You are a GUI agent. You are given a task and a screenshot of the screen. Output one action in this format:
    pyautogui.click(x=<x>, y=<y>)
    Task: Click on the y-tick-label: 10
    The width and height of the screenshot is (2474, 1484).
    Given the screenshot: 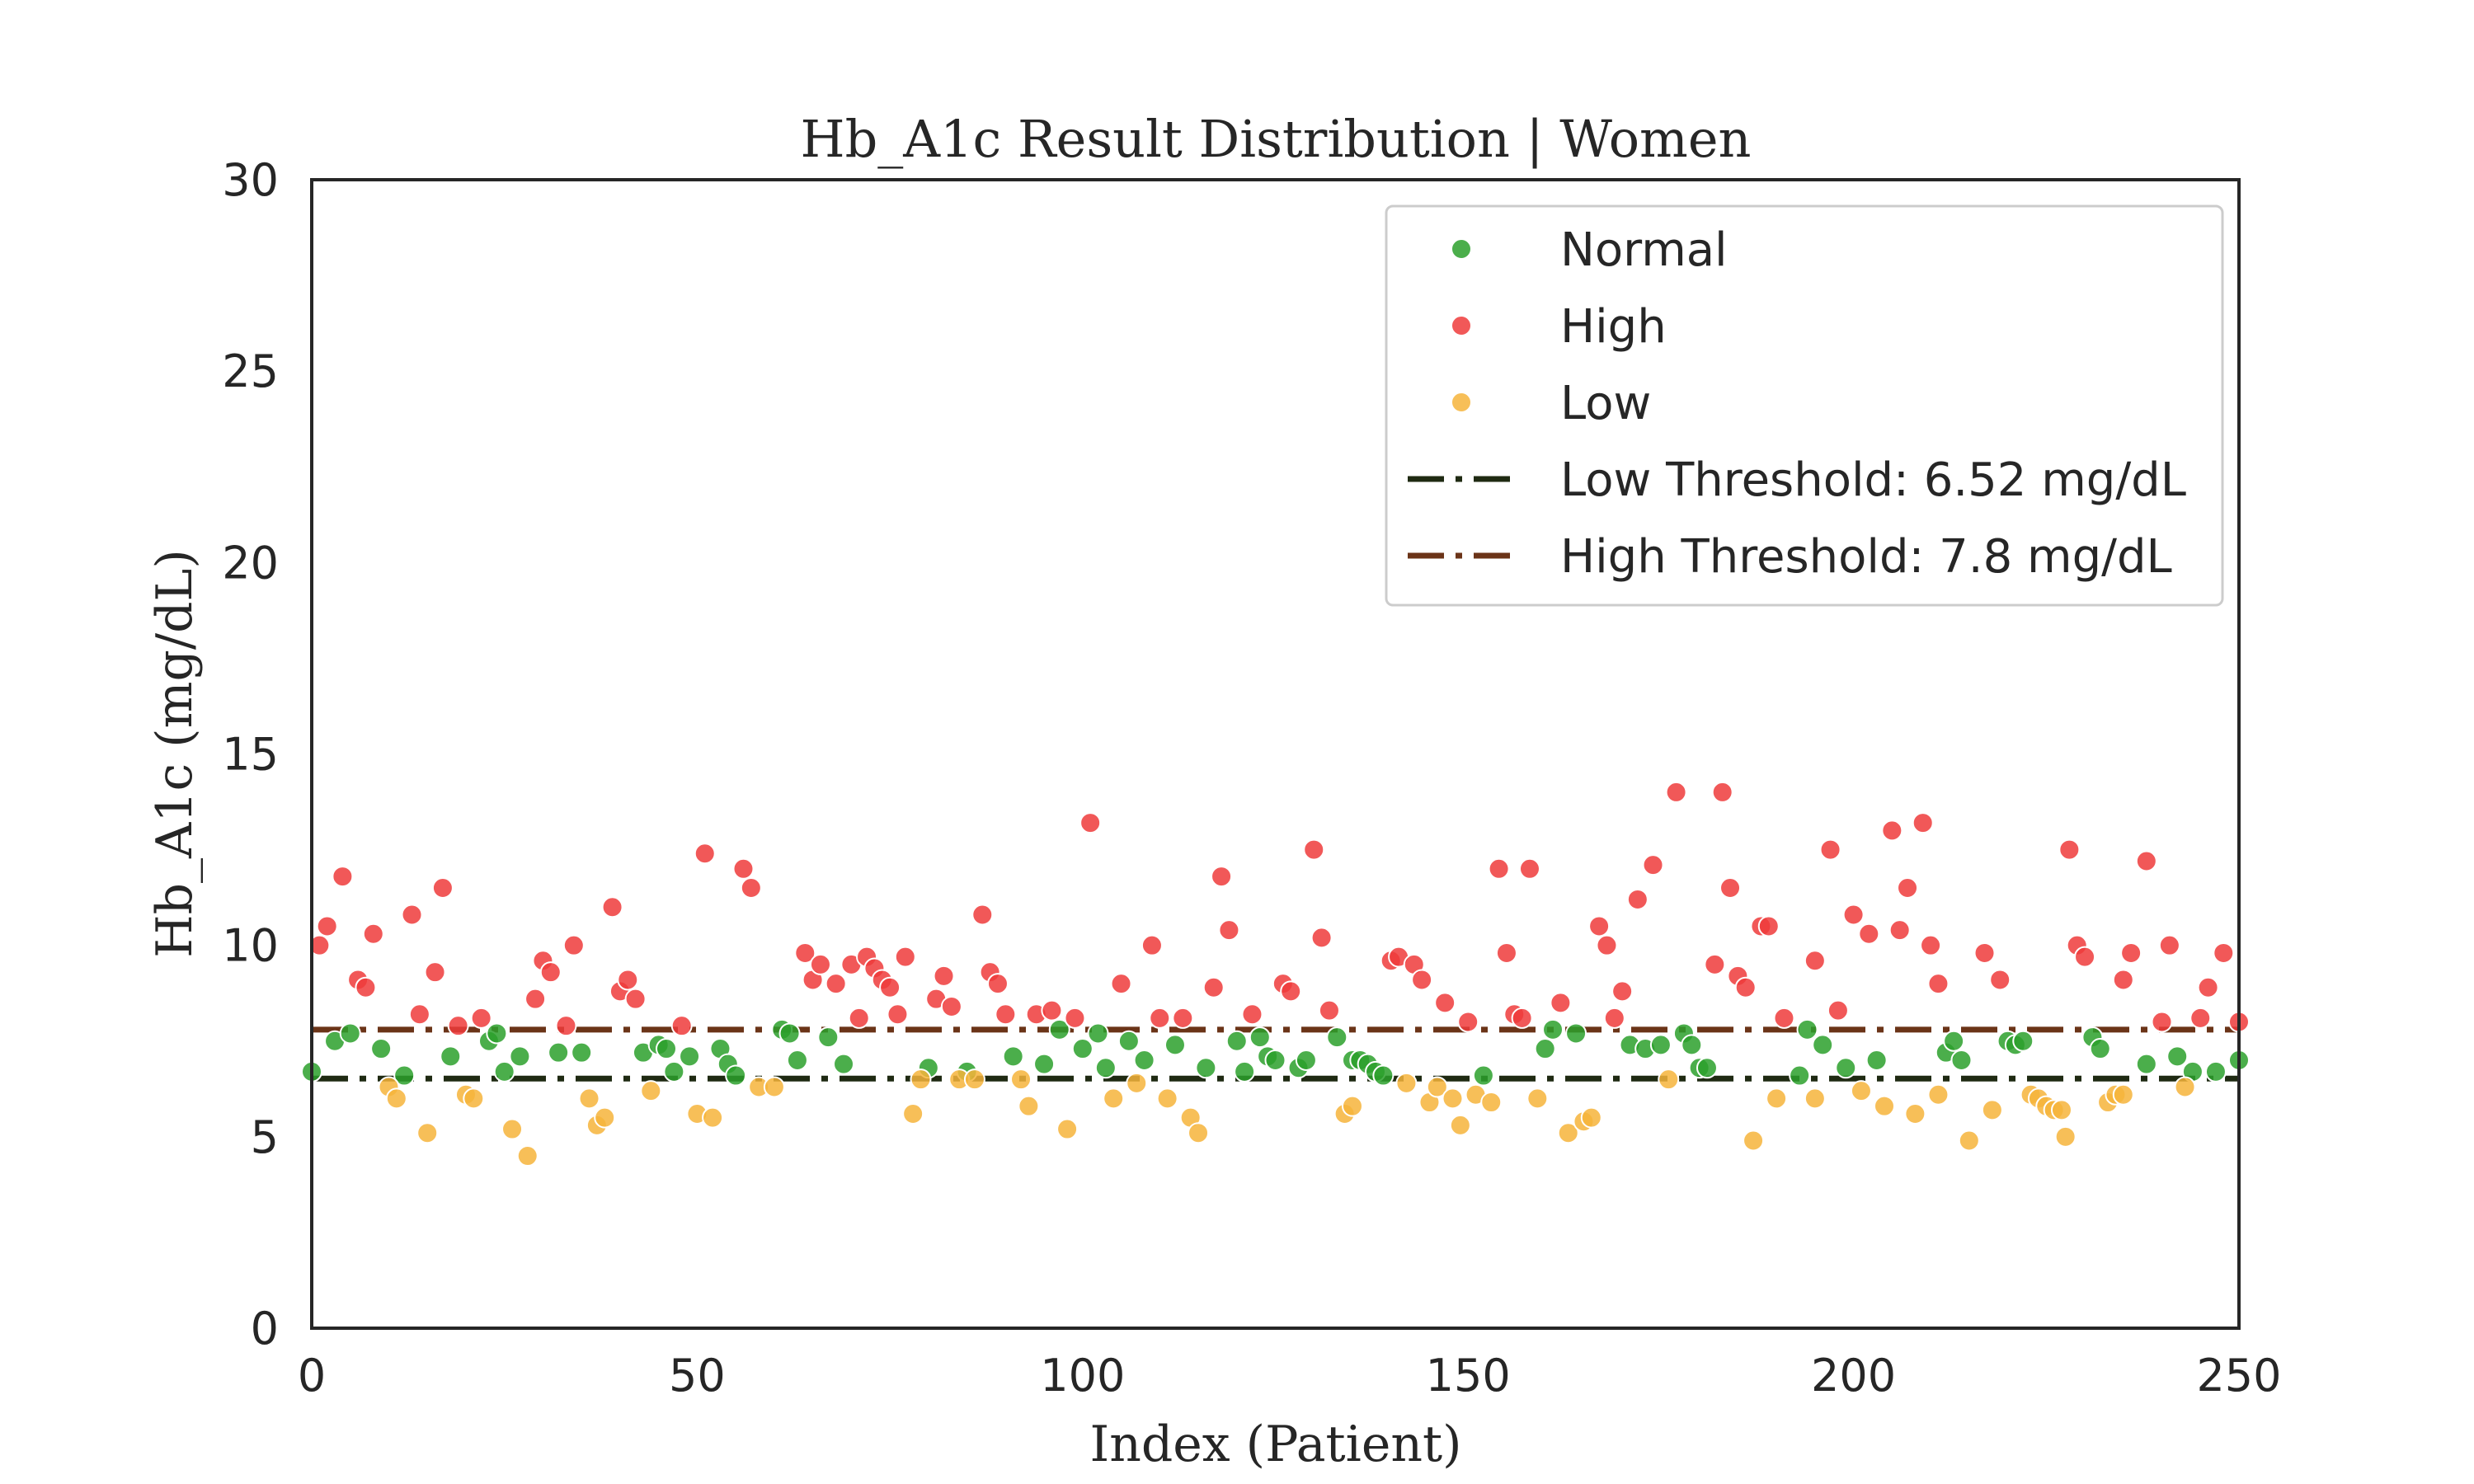 What is the action you would take?
    pyautogui.click(x=250, y=946)
    